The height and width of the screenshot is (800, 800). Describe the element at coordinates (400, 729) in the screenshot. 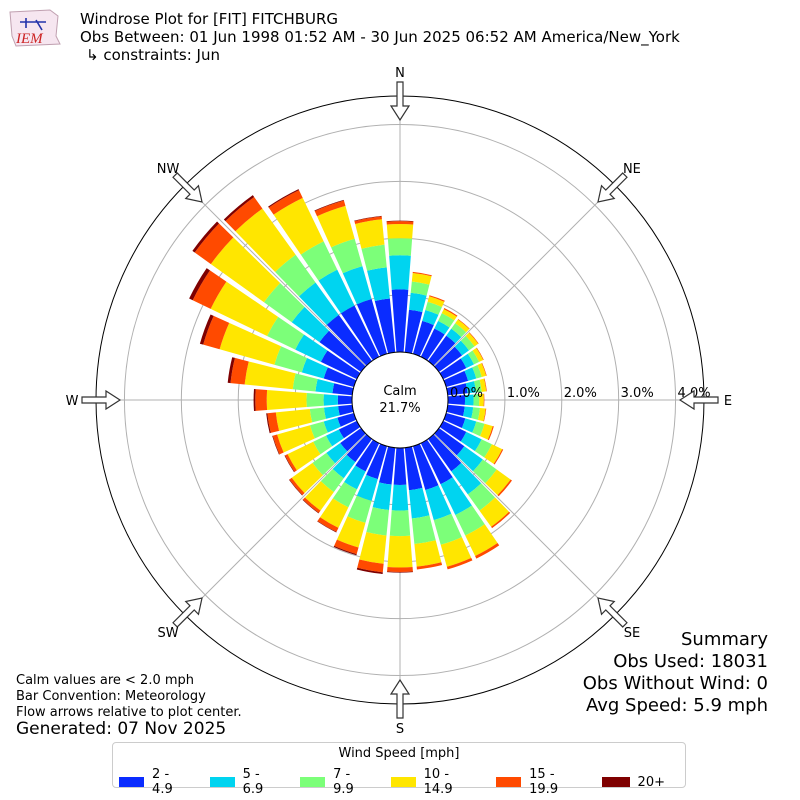

I see `direction-label: S` at that location.